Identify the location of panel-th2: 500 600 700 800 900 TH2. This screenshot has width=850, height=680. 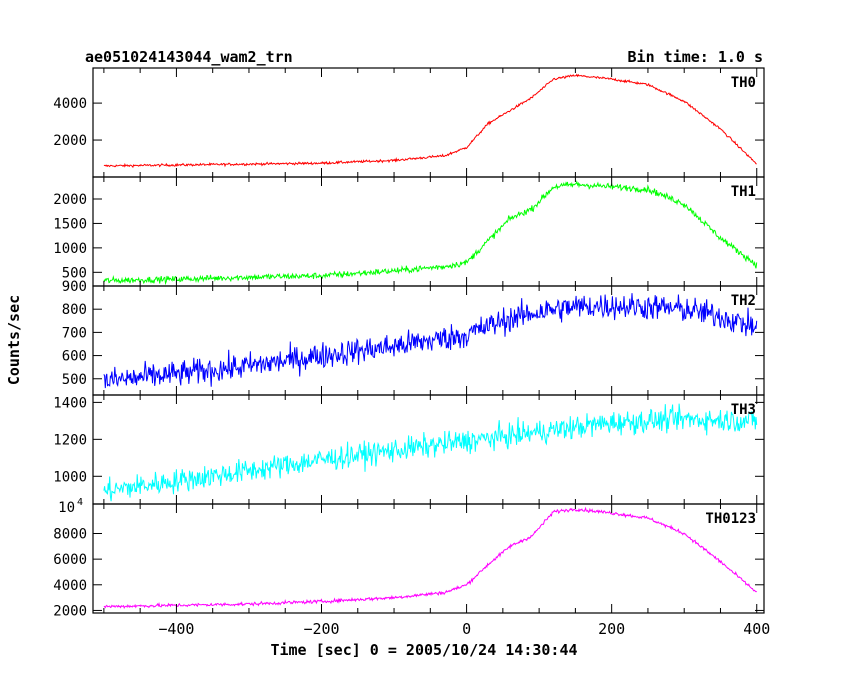
(413, 337).